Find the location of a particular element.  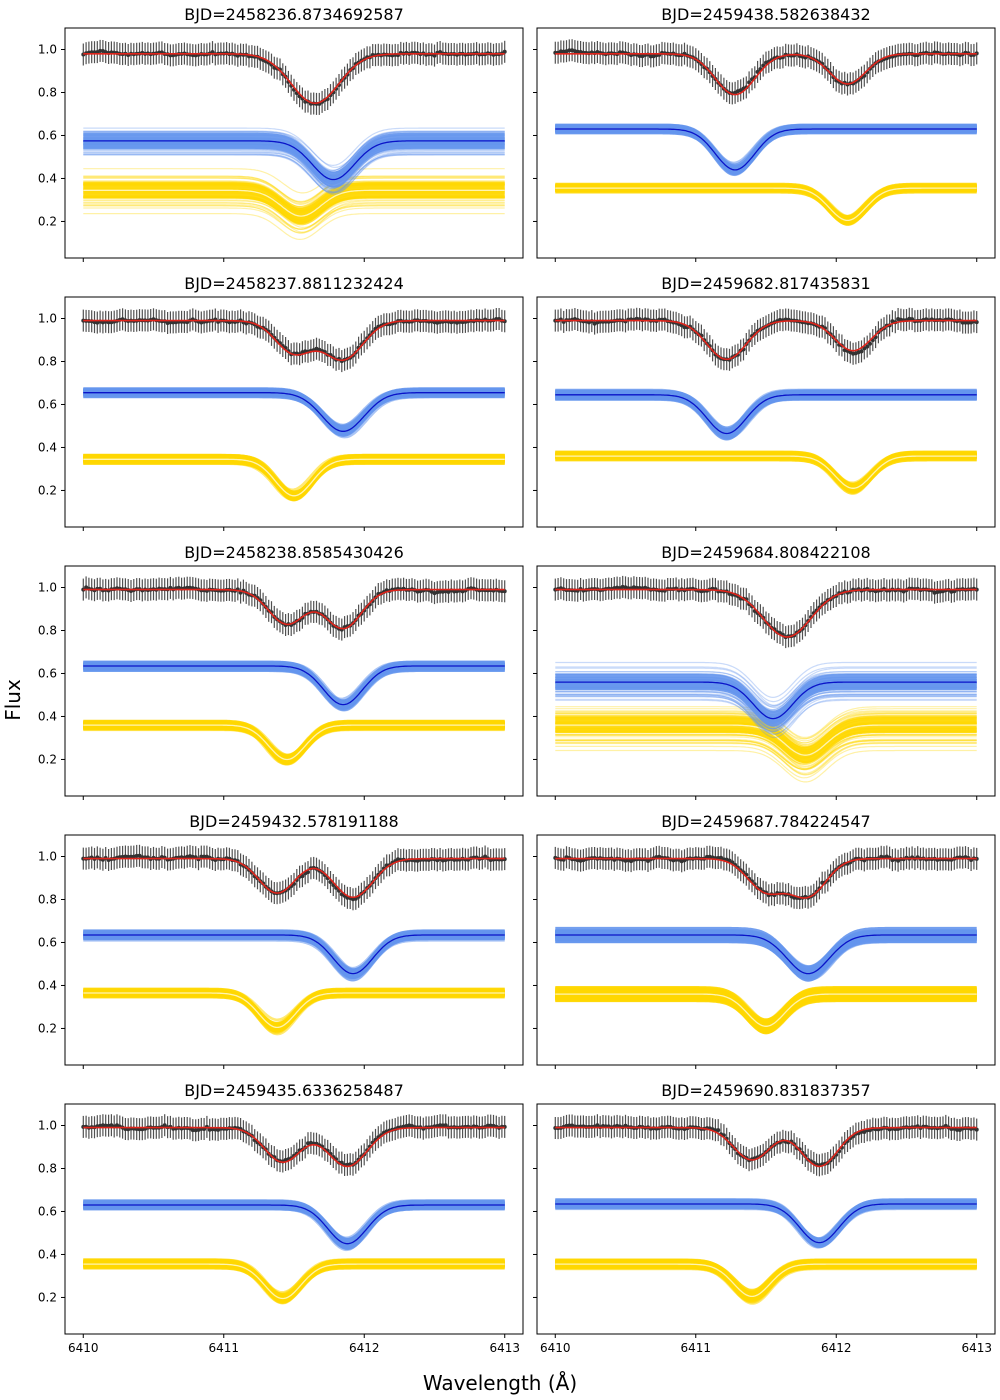

panel-title: BJD=2459435.6336258487 is located at coordinates (294, 1090).